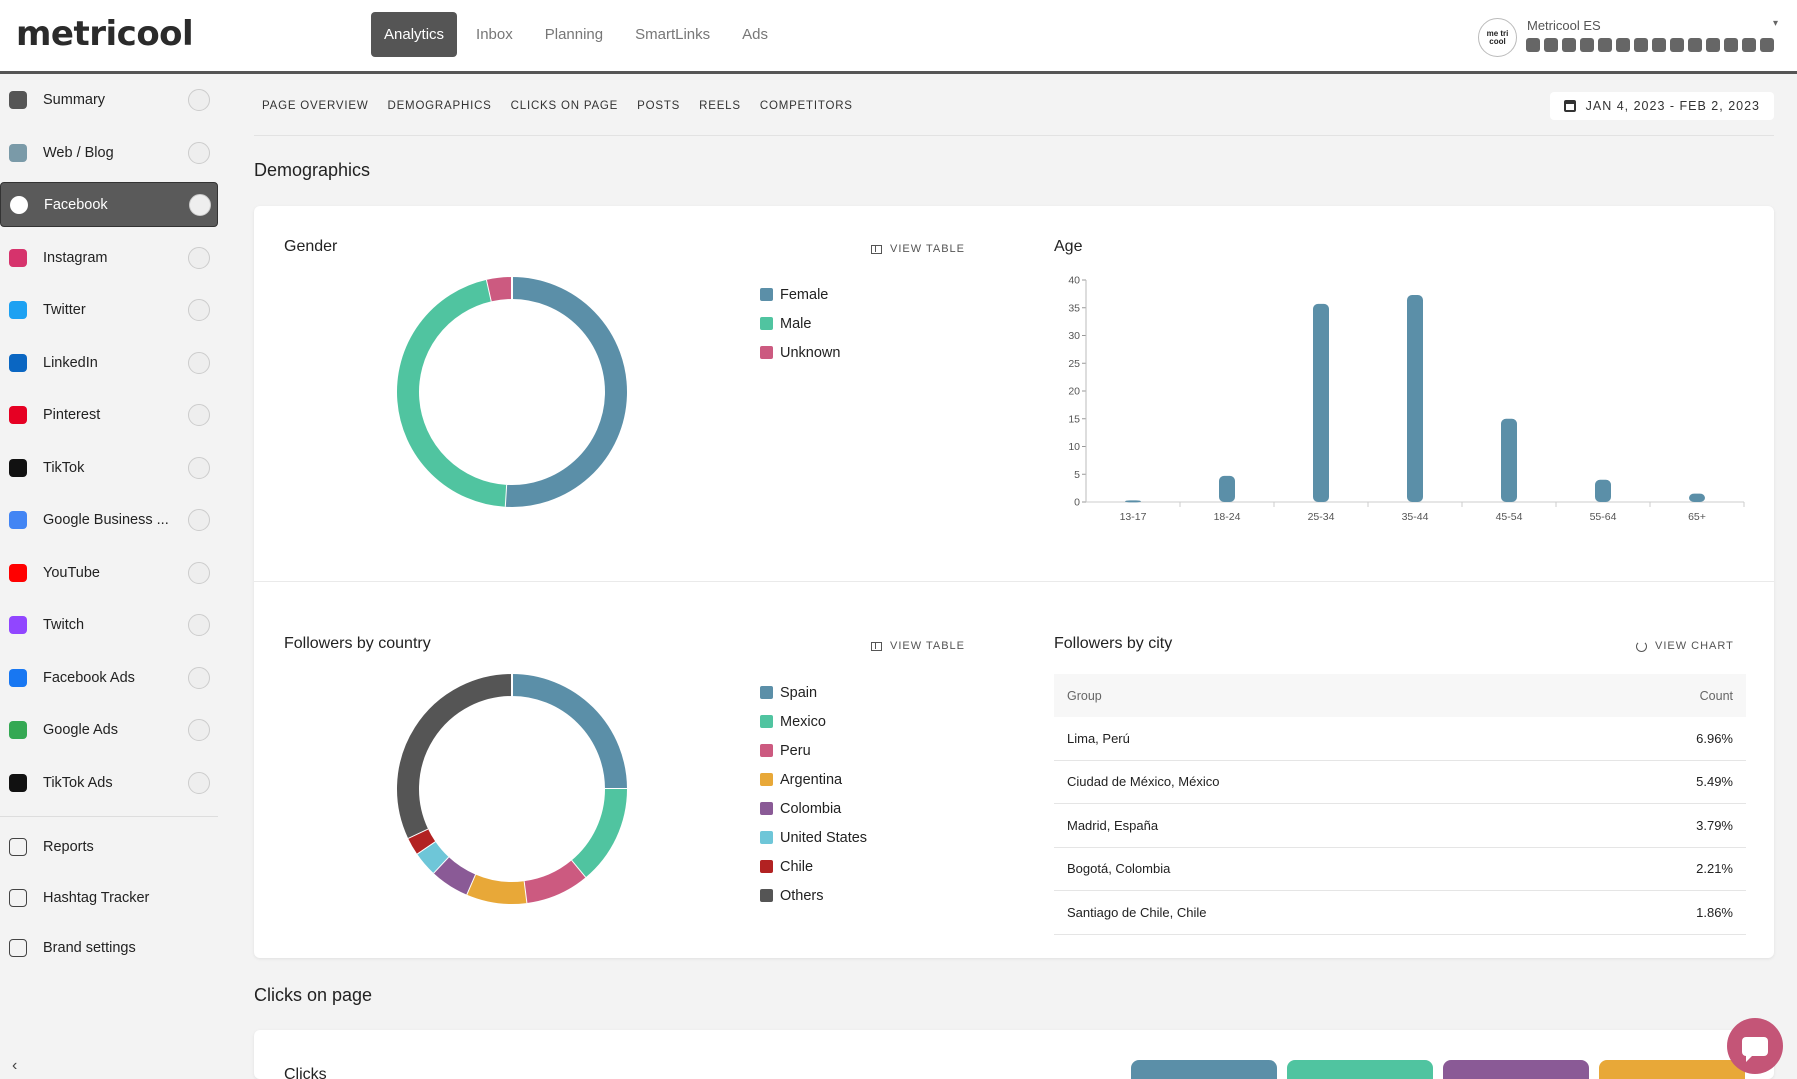  Describe the element at coordinates (803, 721) in the screenshot. I see `legend-label: Mexico` at that location.